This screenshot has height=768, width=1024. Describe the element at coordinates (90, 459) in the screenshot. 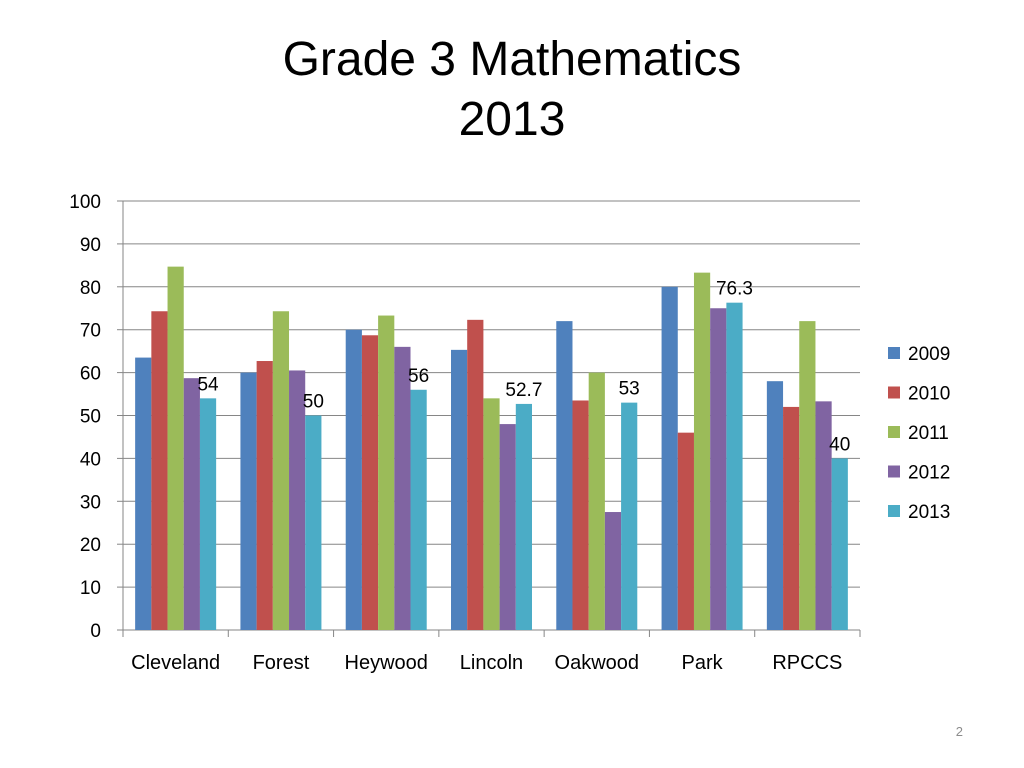

I see `y-tick-label: 40` at that location.